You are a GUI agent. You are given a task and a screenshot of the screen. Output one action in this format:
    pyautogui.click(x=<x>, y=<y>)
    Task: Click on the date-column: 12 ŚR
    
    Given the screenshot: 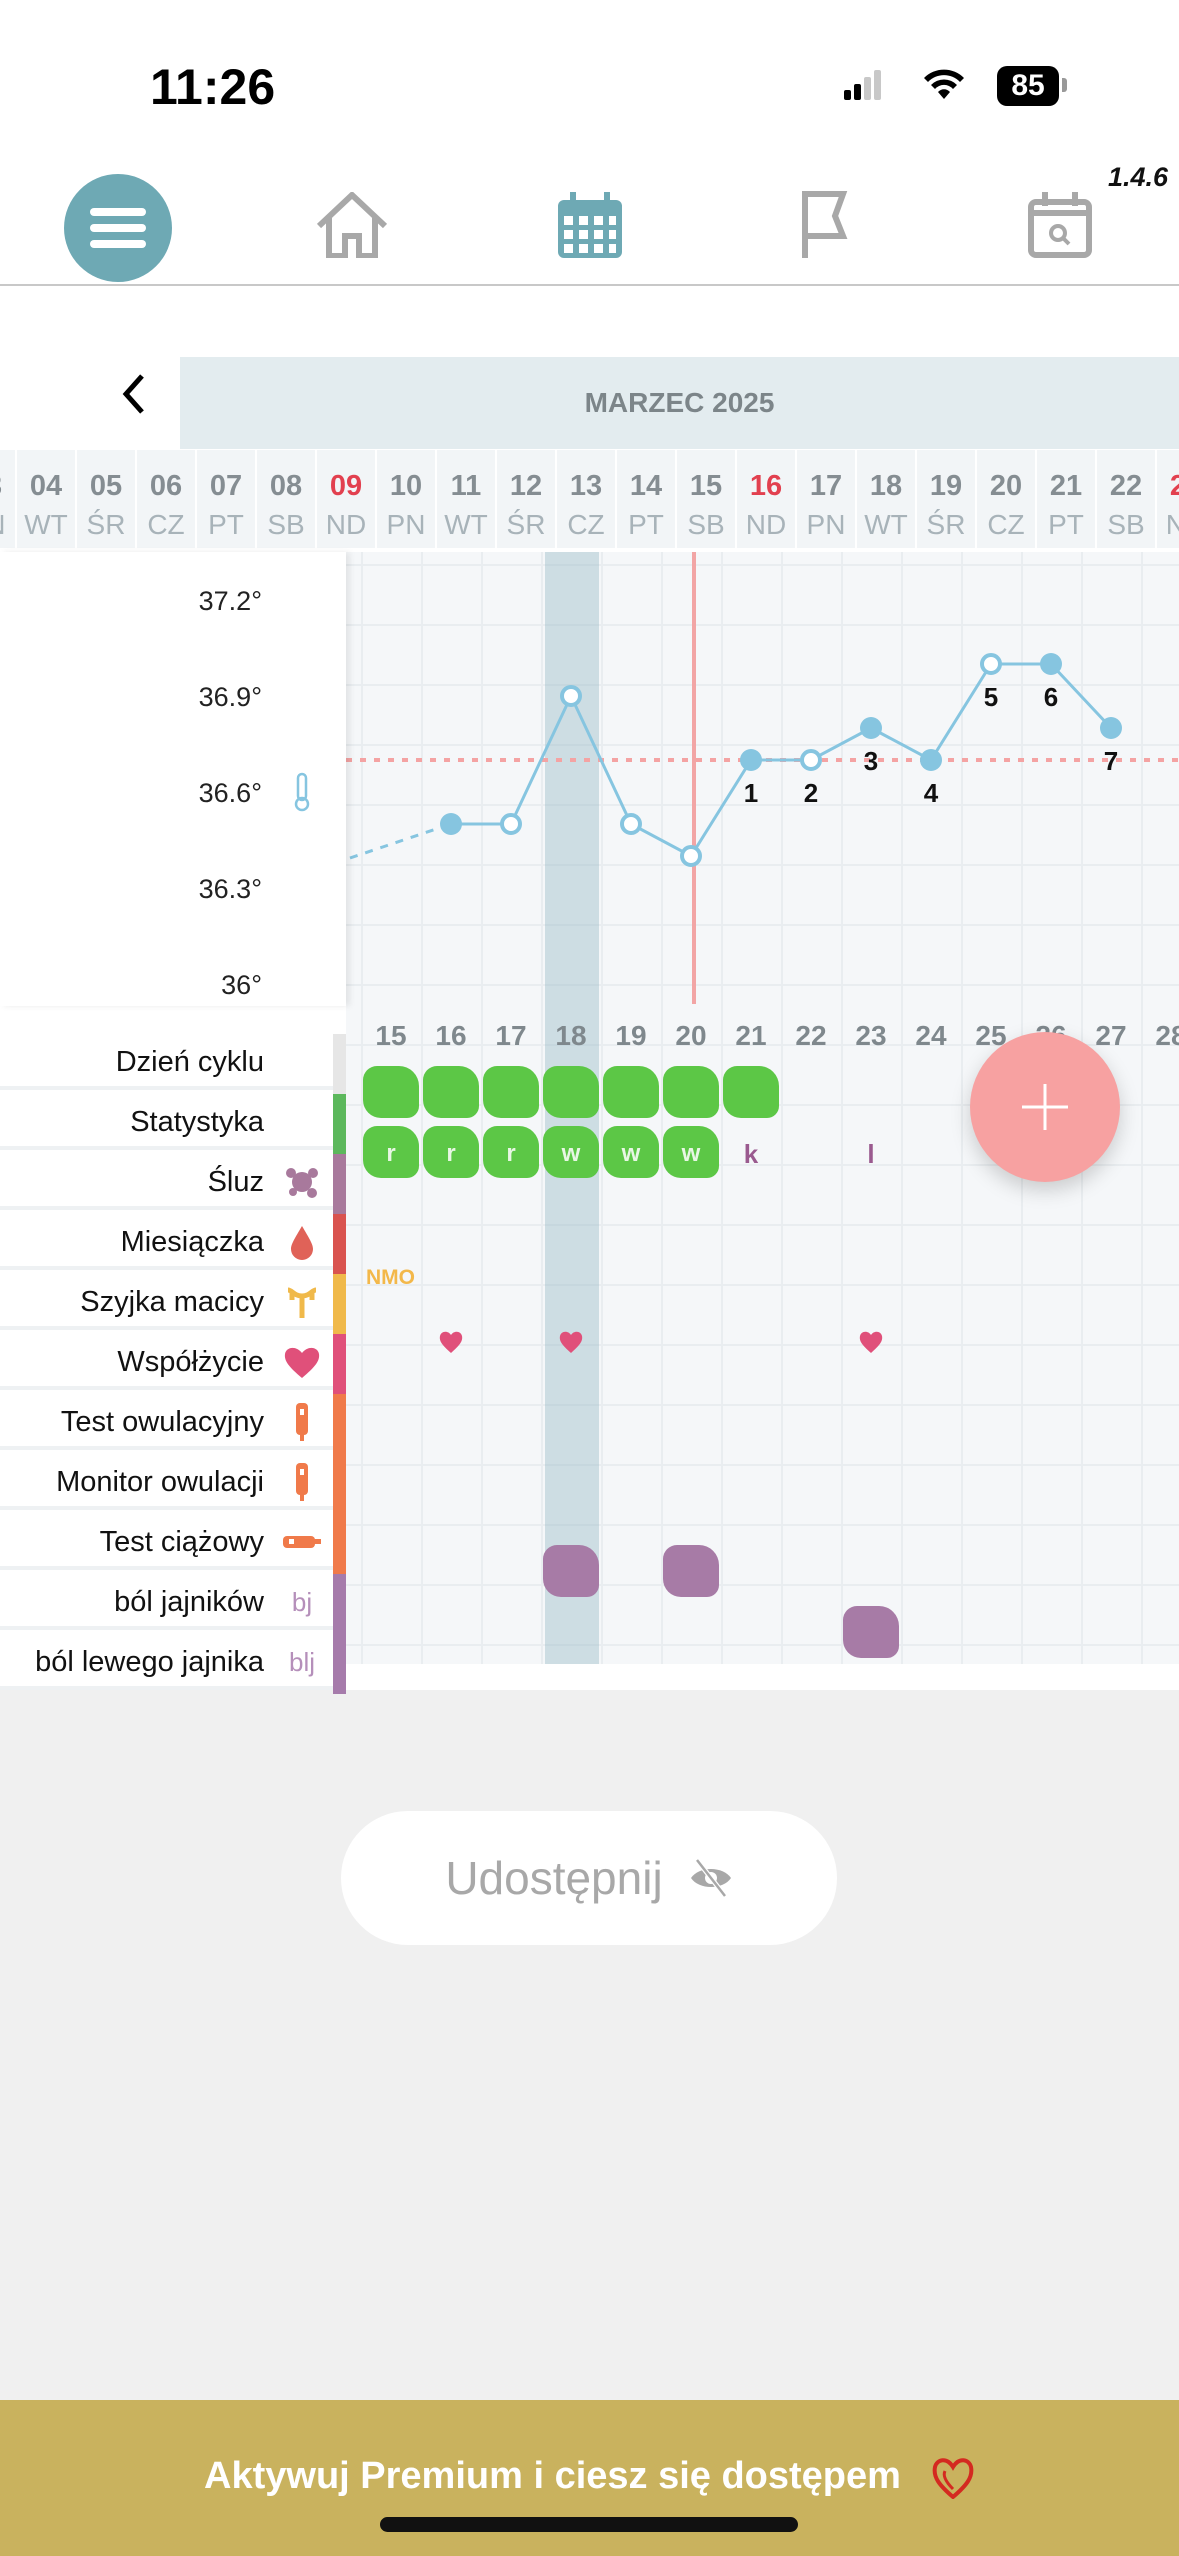 What is the action you would take?
    pyautogui.click(x=527, y=499)
    